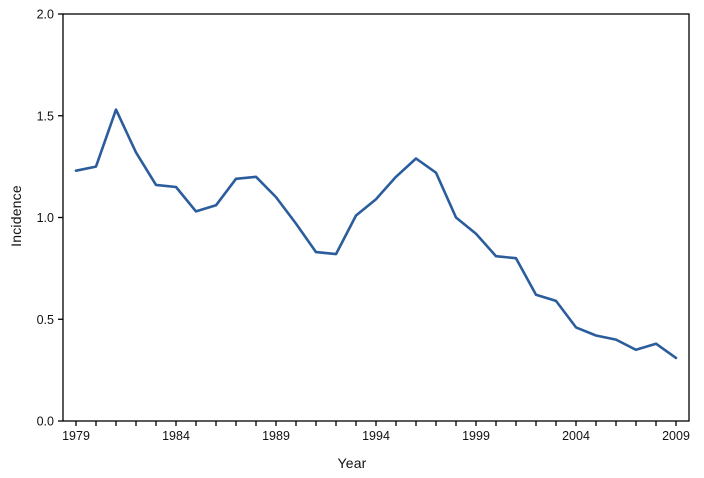  What do you see at coordinates (176, 436) in the screenshot?
I see `x-tick-label: 1984` at bounding box center [176, 436].